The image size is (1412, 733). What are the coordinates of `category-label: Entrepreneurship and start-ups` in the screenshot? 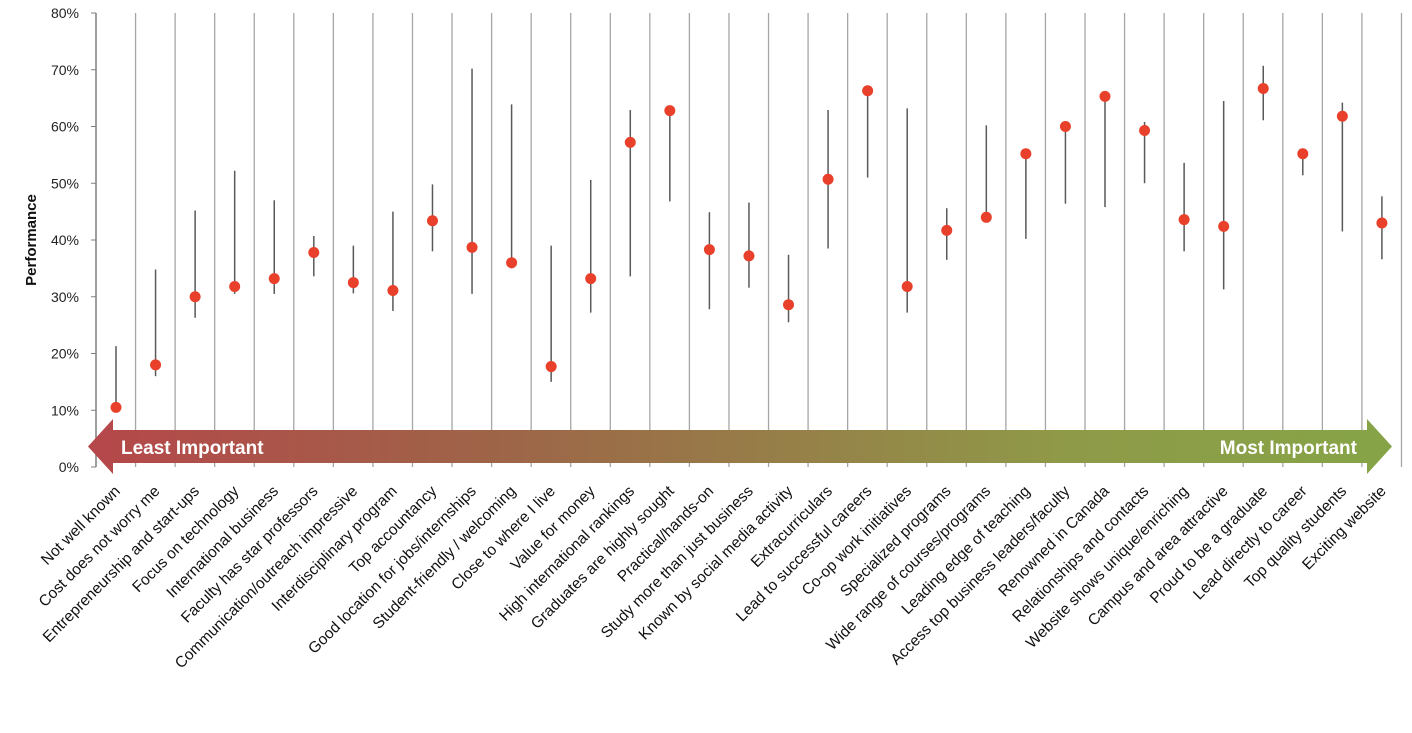 It's located at (121, 564).